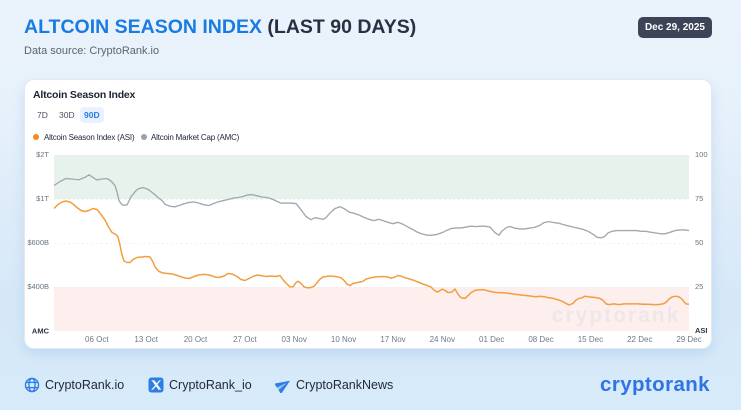 This screenshot has height=410, width=741. What do you see at coordinates (41, 331) in the screenshot?
I see `svg-text: AMC` at bounding box center [41, 331].